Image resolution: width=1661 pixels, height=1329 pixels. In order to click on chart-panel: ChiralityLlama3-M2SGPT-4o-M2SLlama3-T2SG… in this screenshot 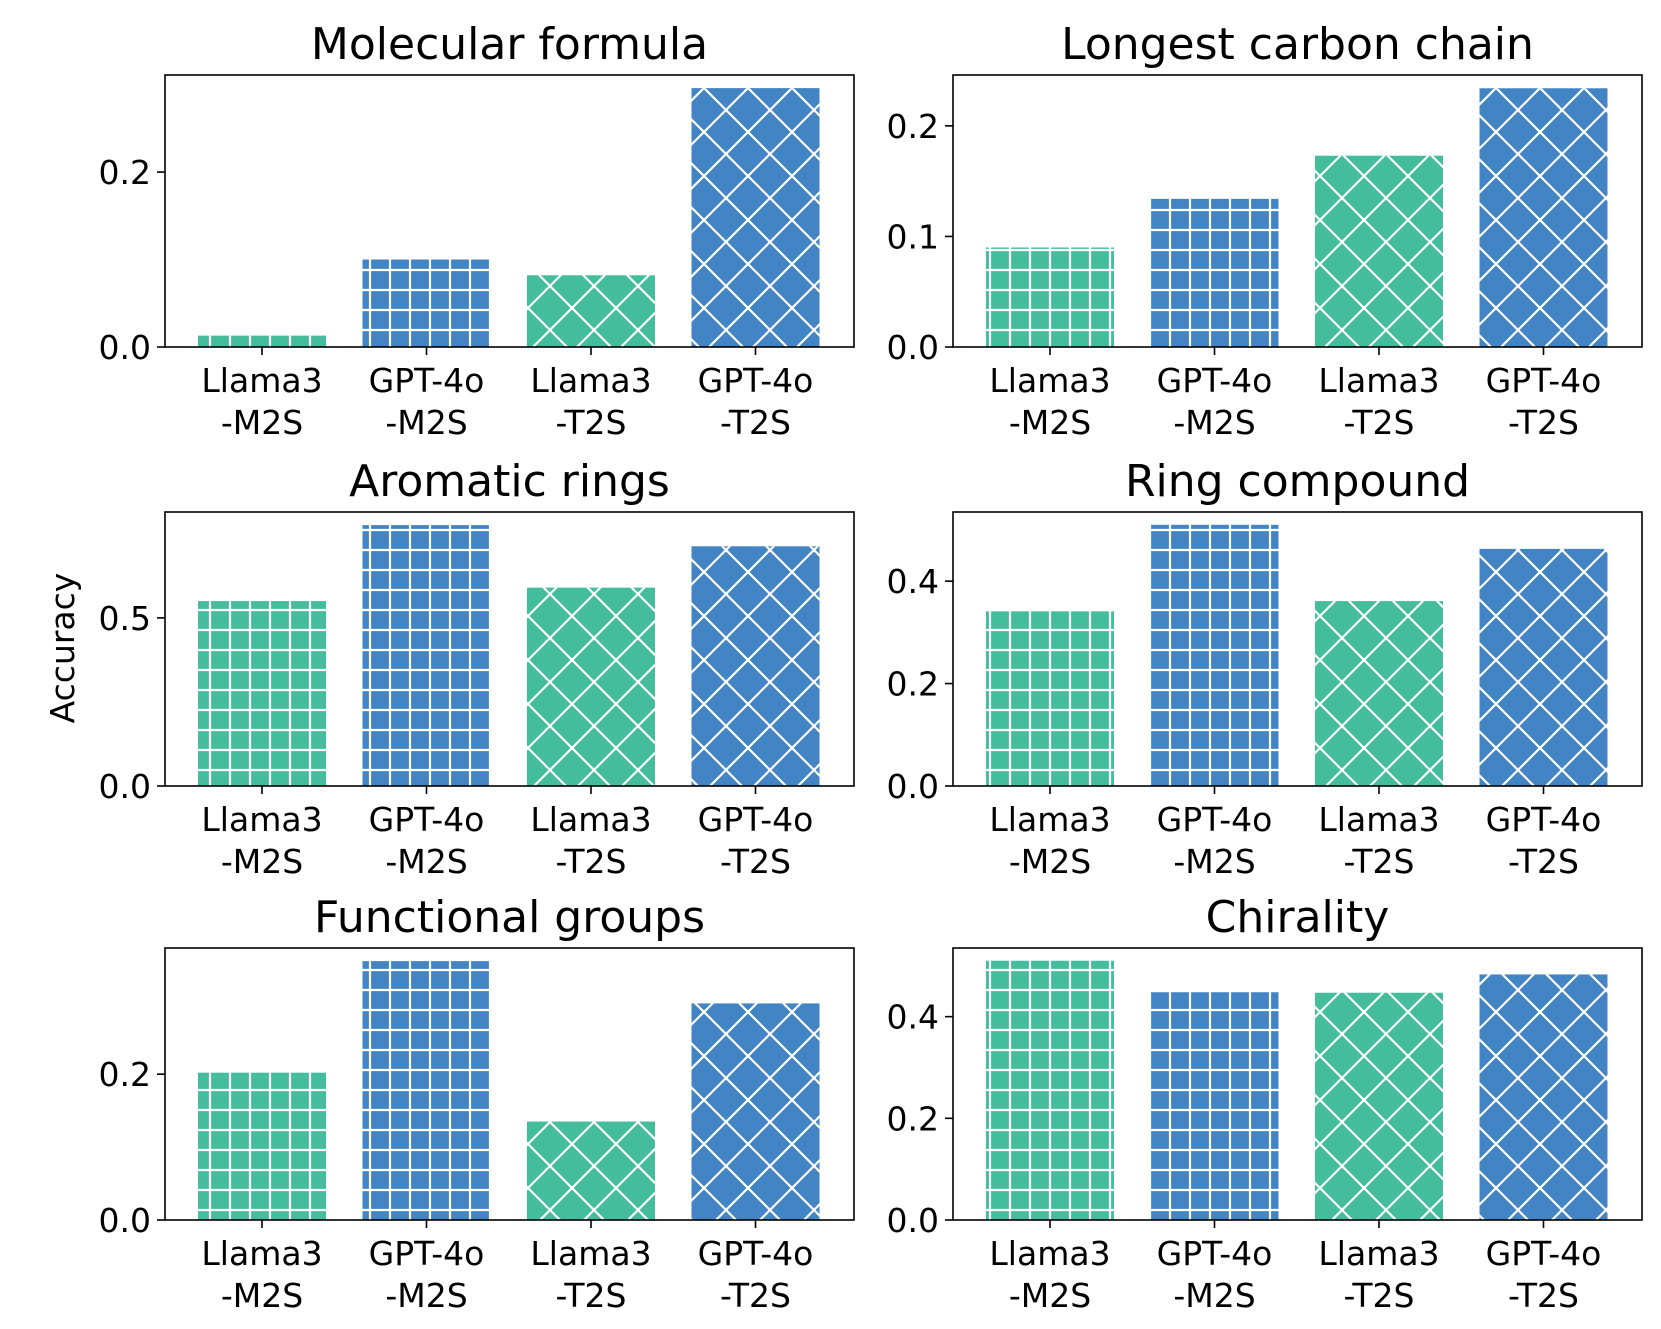, I will do `click(1265, 1103)`.